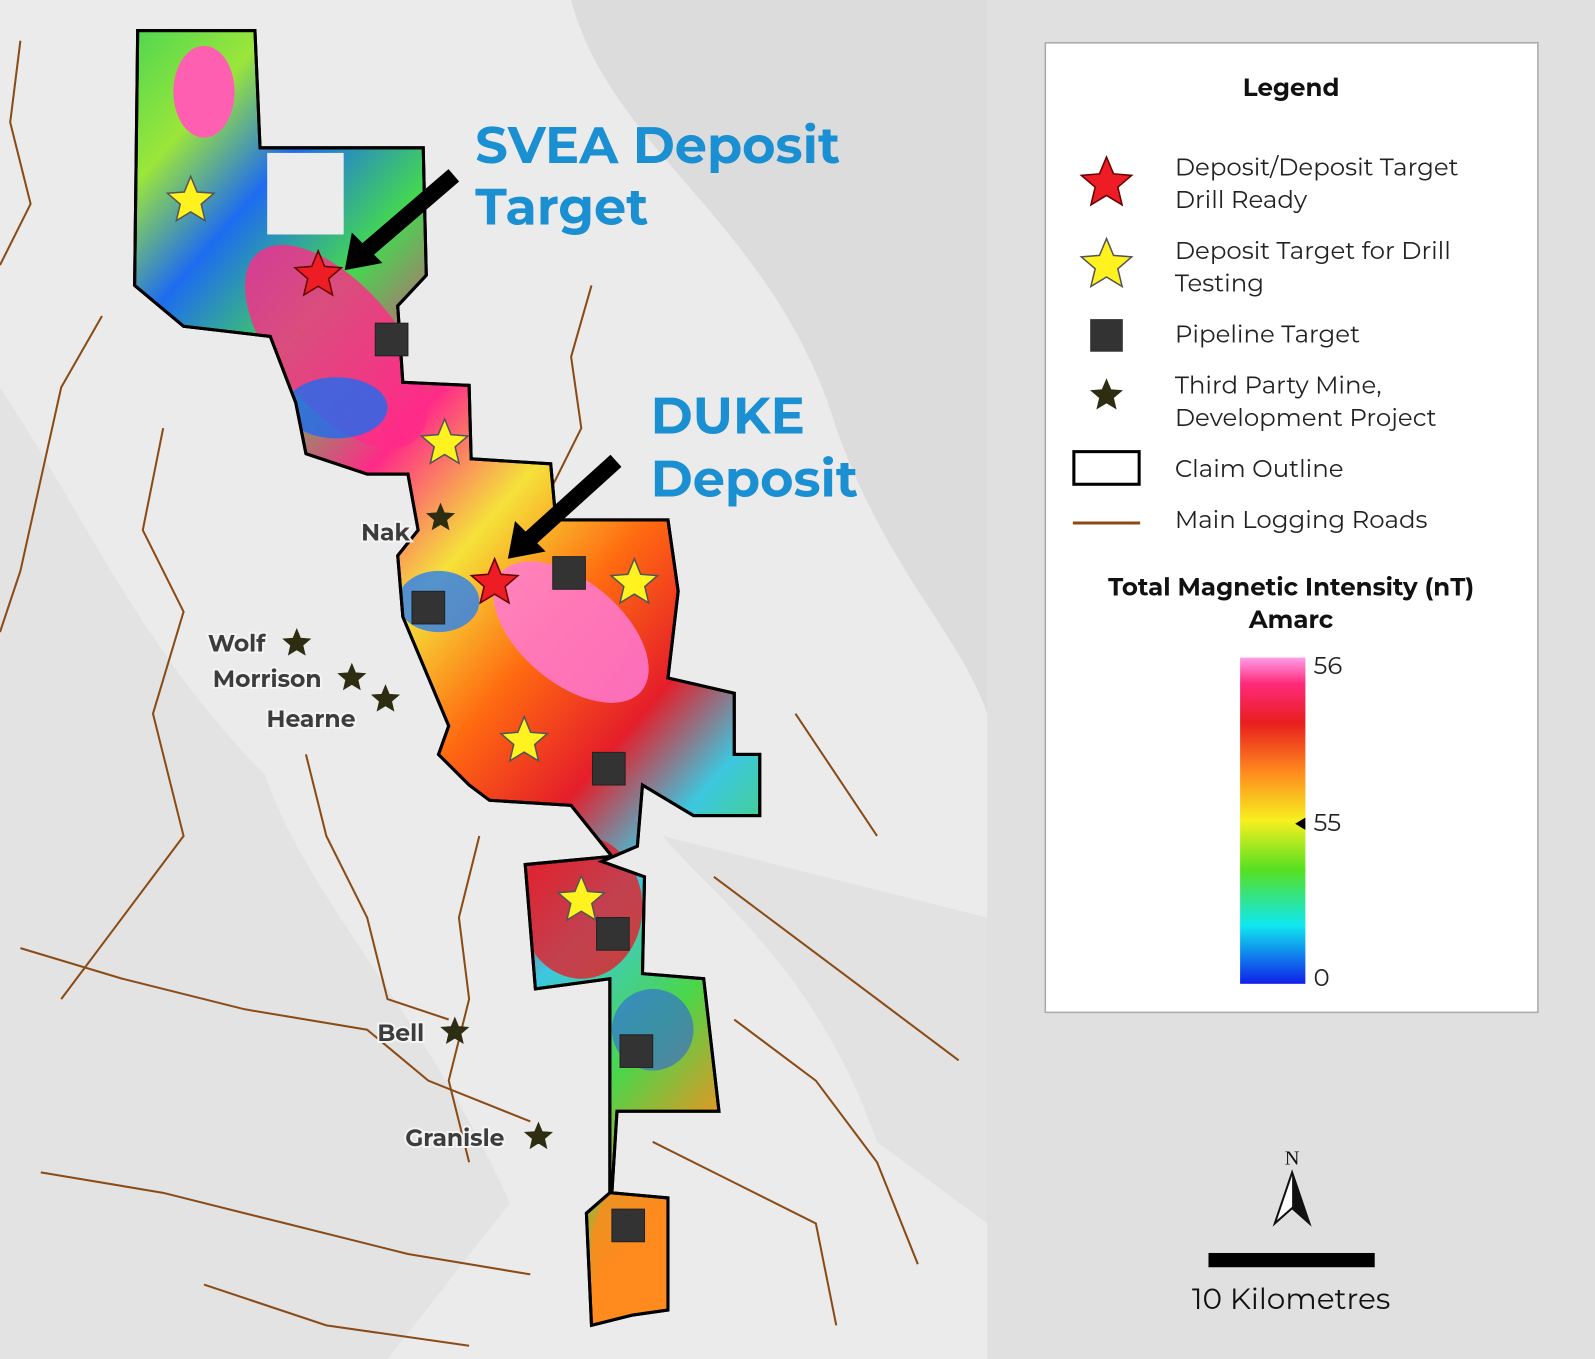  What do you see at coordinates (1322, 978) in the screenshot?
I see `colorbar-label: 0` at bounding box center [1322, 978].